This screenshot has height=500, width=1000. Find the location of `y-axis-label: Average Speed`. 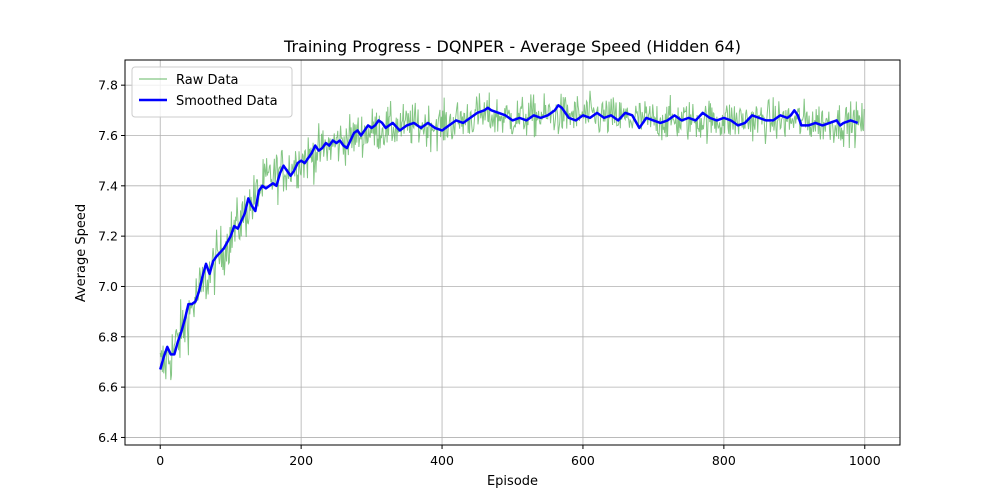

y-axis-label: Average Speed is located at coordinates (81, 253).